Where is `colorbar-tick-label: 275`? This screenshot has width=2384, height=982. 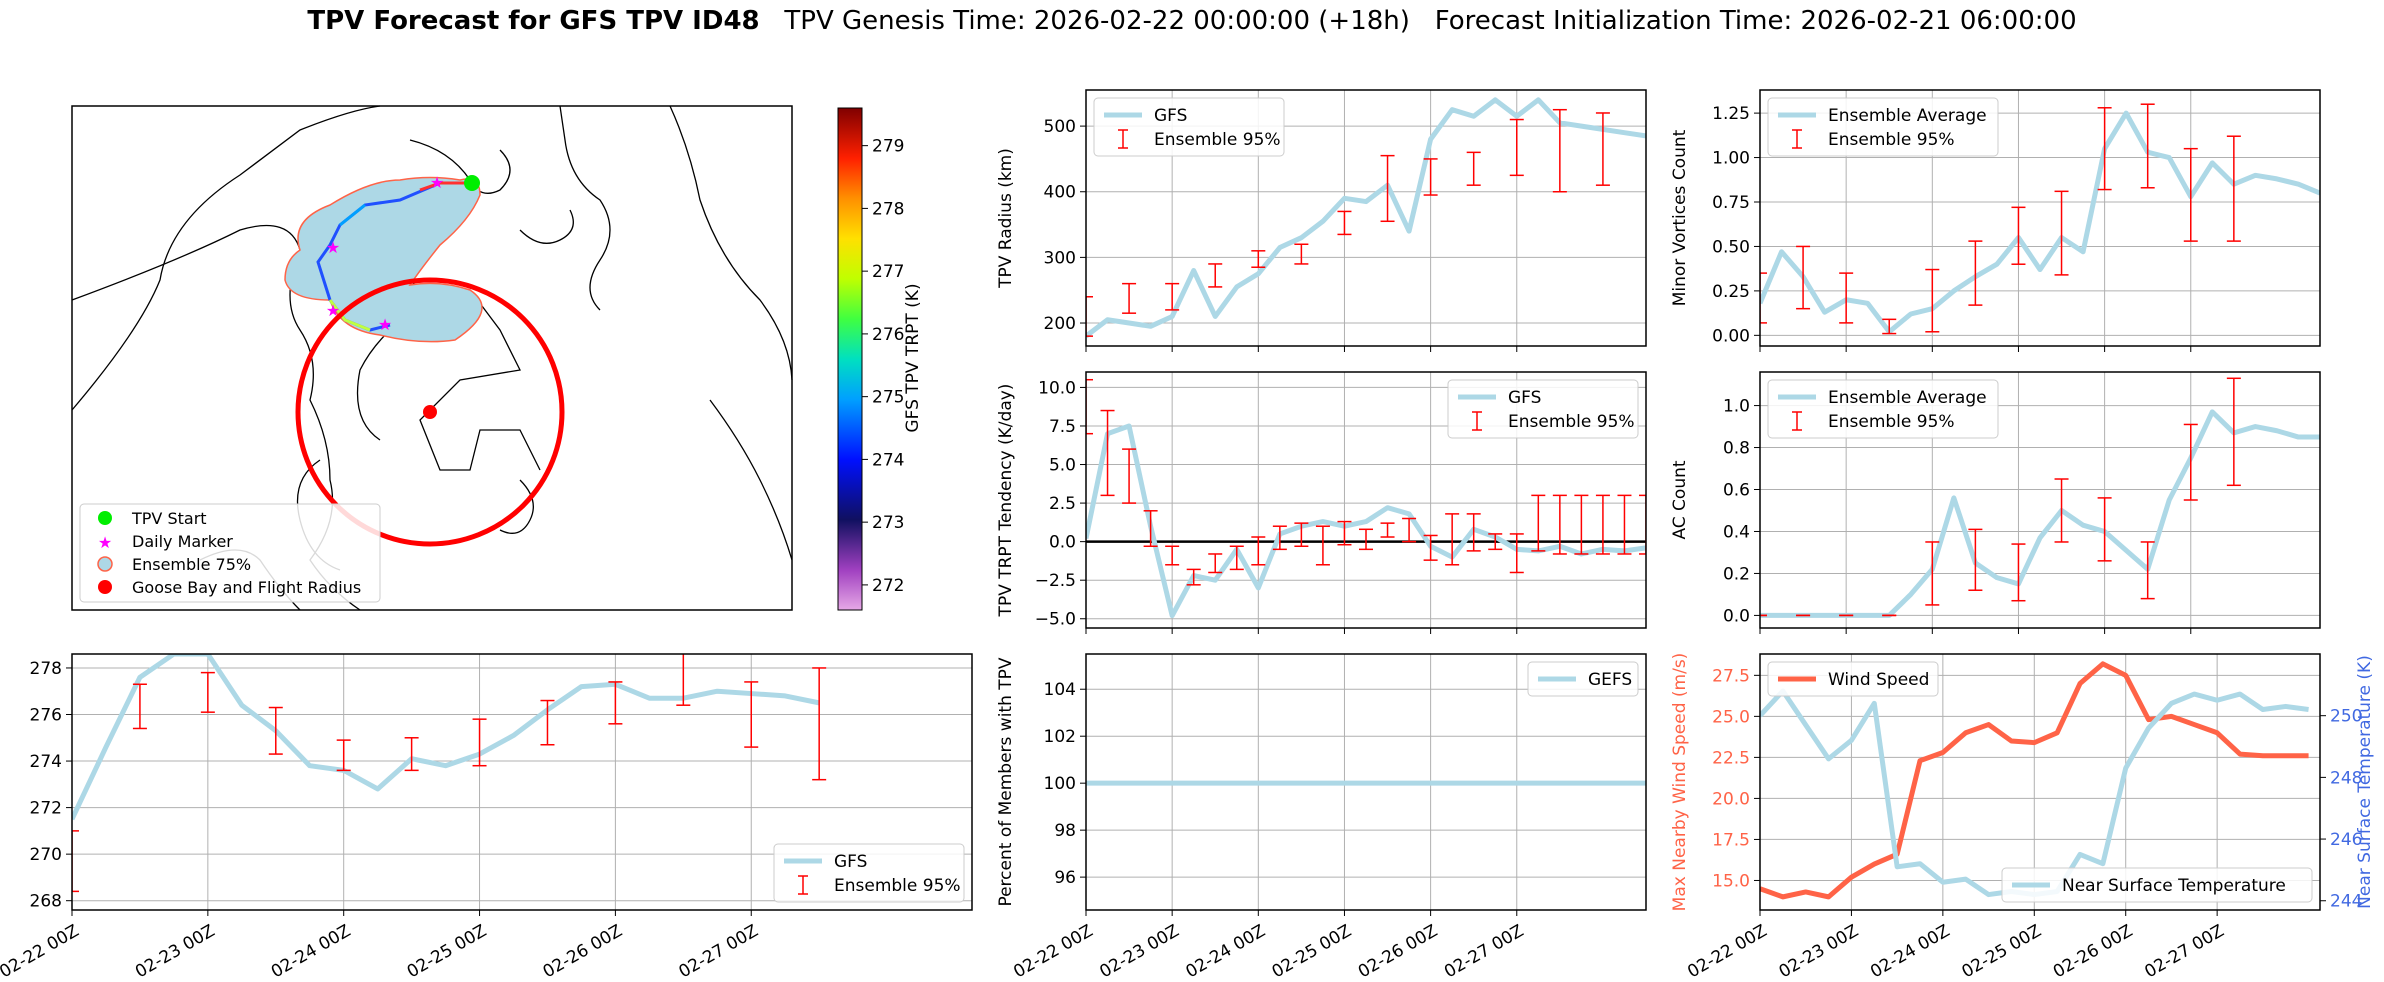
colorbar-tick-label: 275 is located at coordinates (888, 398).